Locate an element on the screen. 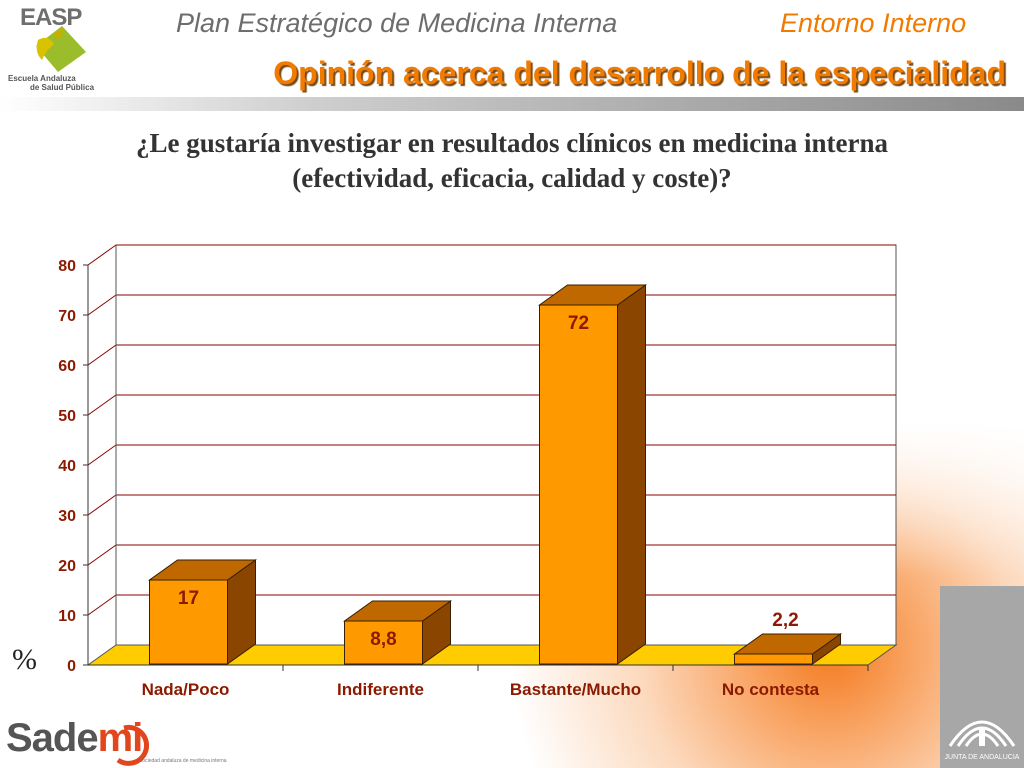  junta-name: JUNTA DE ANDALUCIA is located at coordinates (982, 757).